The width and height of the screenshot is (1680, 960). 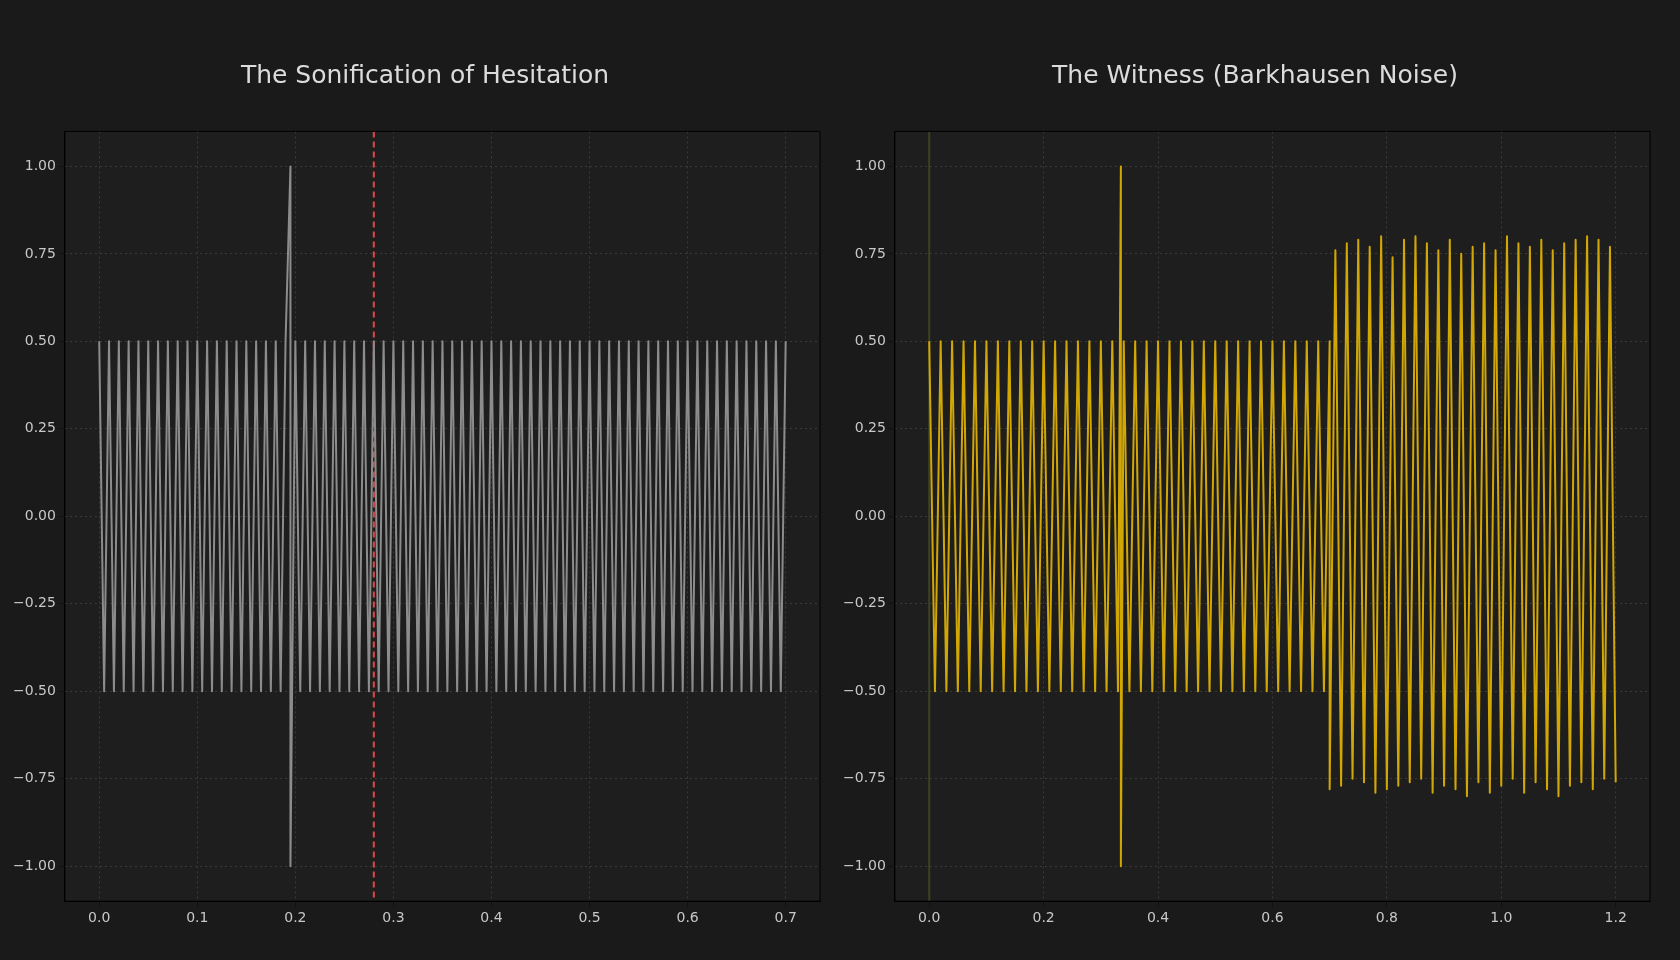 What do you see at coordinates (425, 75) in the screenshot?
I see `chart-title: The Sonification of Hesitation` at bounding box center [425, 75].